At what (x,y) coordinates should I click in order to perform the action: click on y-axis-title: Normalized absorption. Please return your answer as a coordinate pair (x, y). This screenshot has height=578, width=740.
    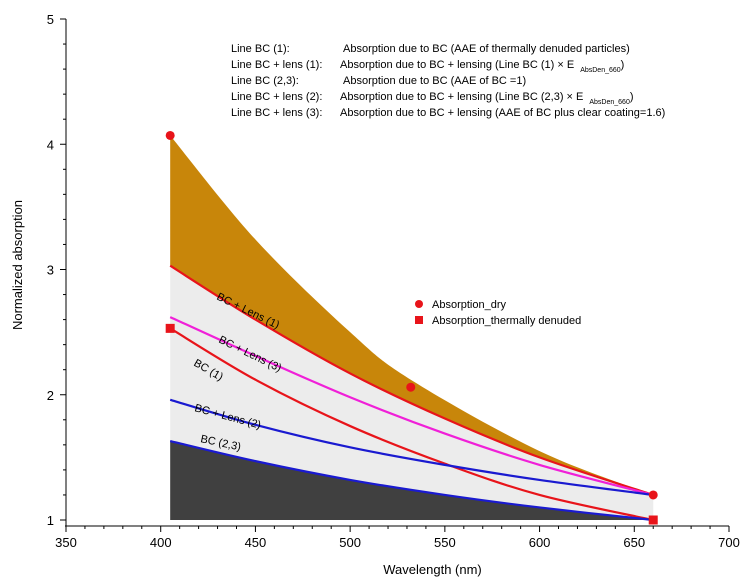
    Looking at the image, I should click on (17, 265).